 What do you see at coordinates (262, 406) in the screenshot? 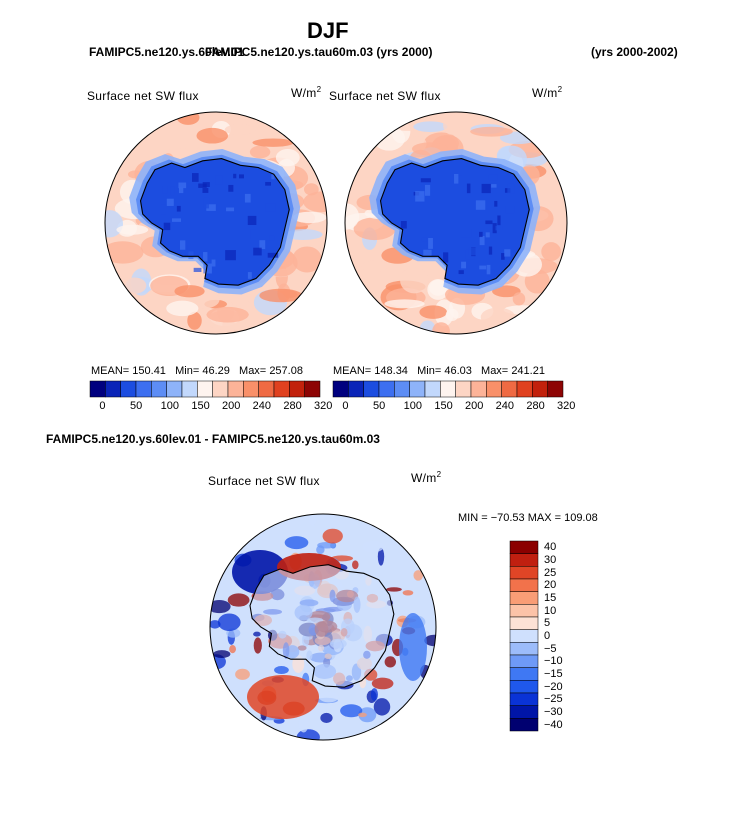
I see `left-colorbar-tick-label: 240` at bounding box center [262, 406].